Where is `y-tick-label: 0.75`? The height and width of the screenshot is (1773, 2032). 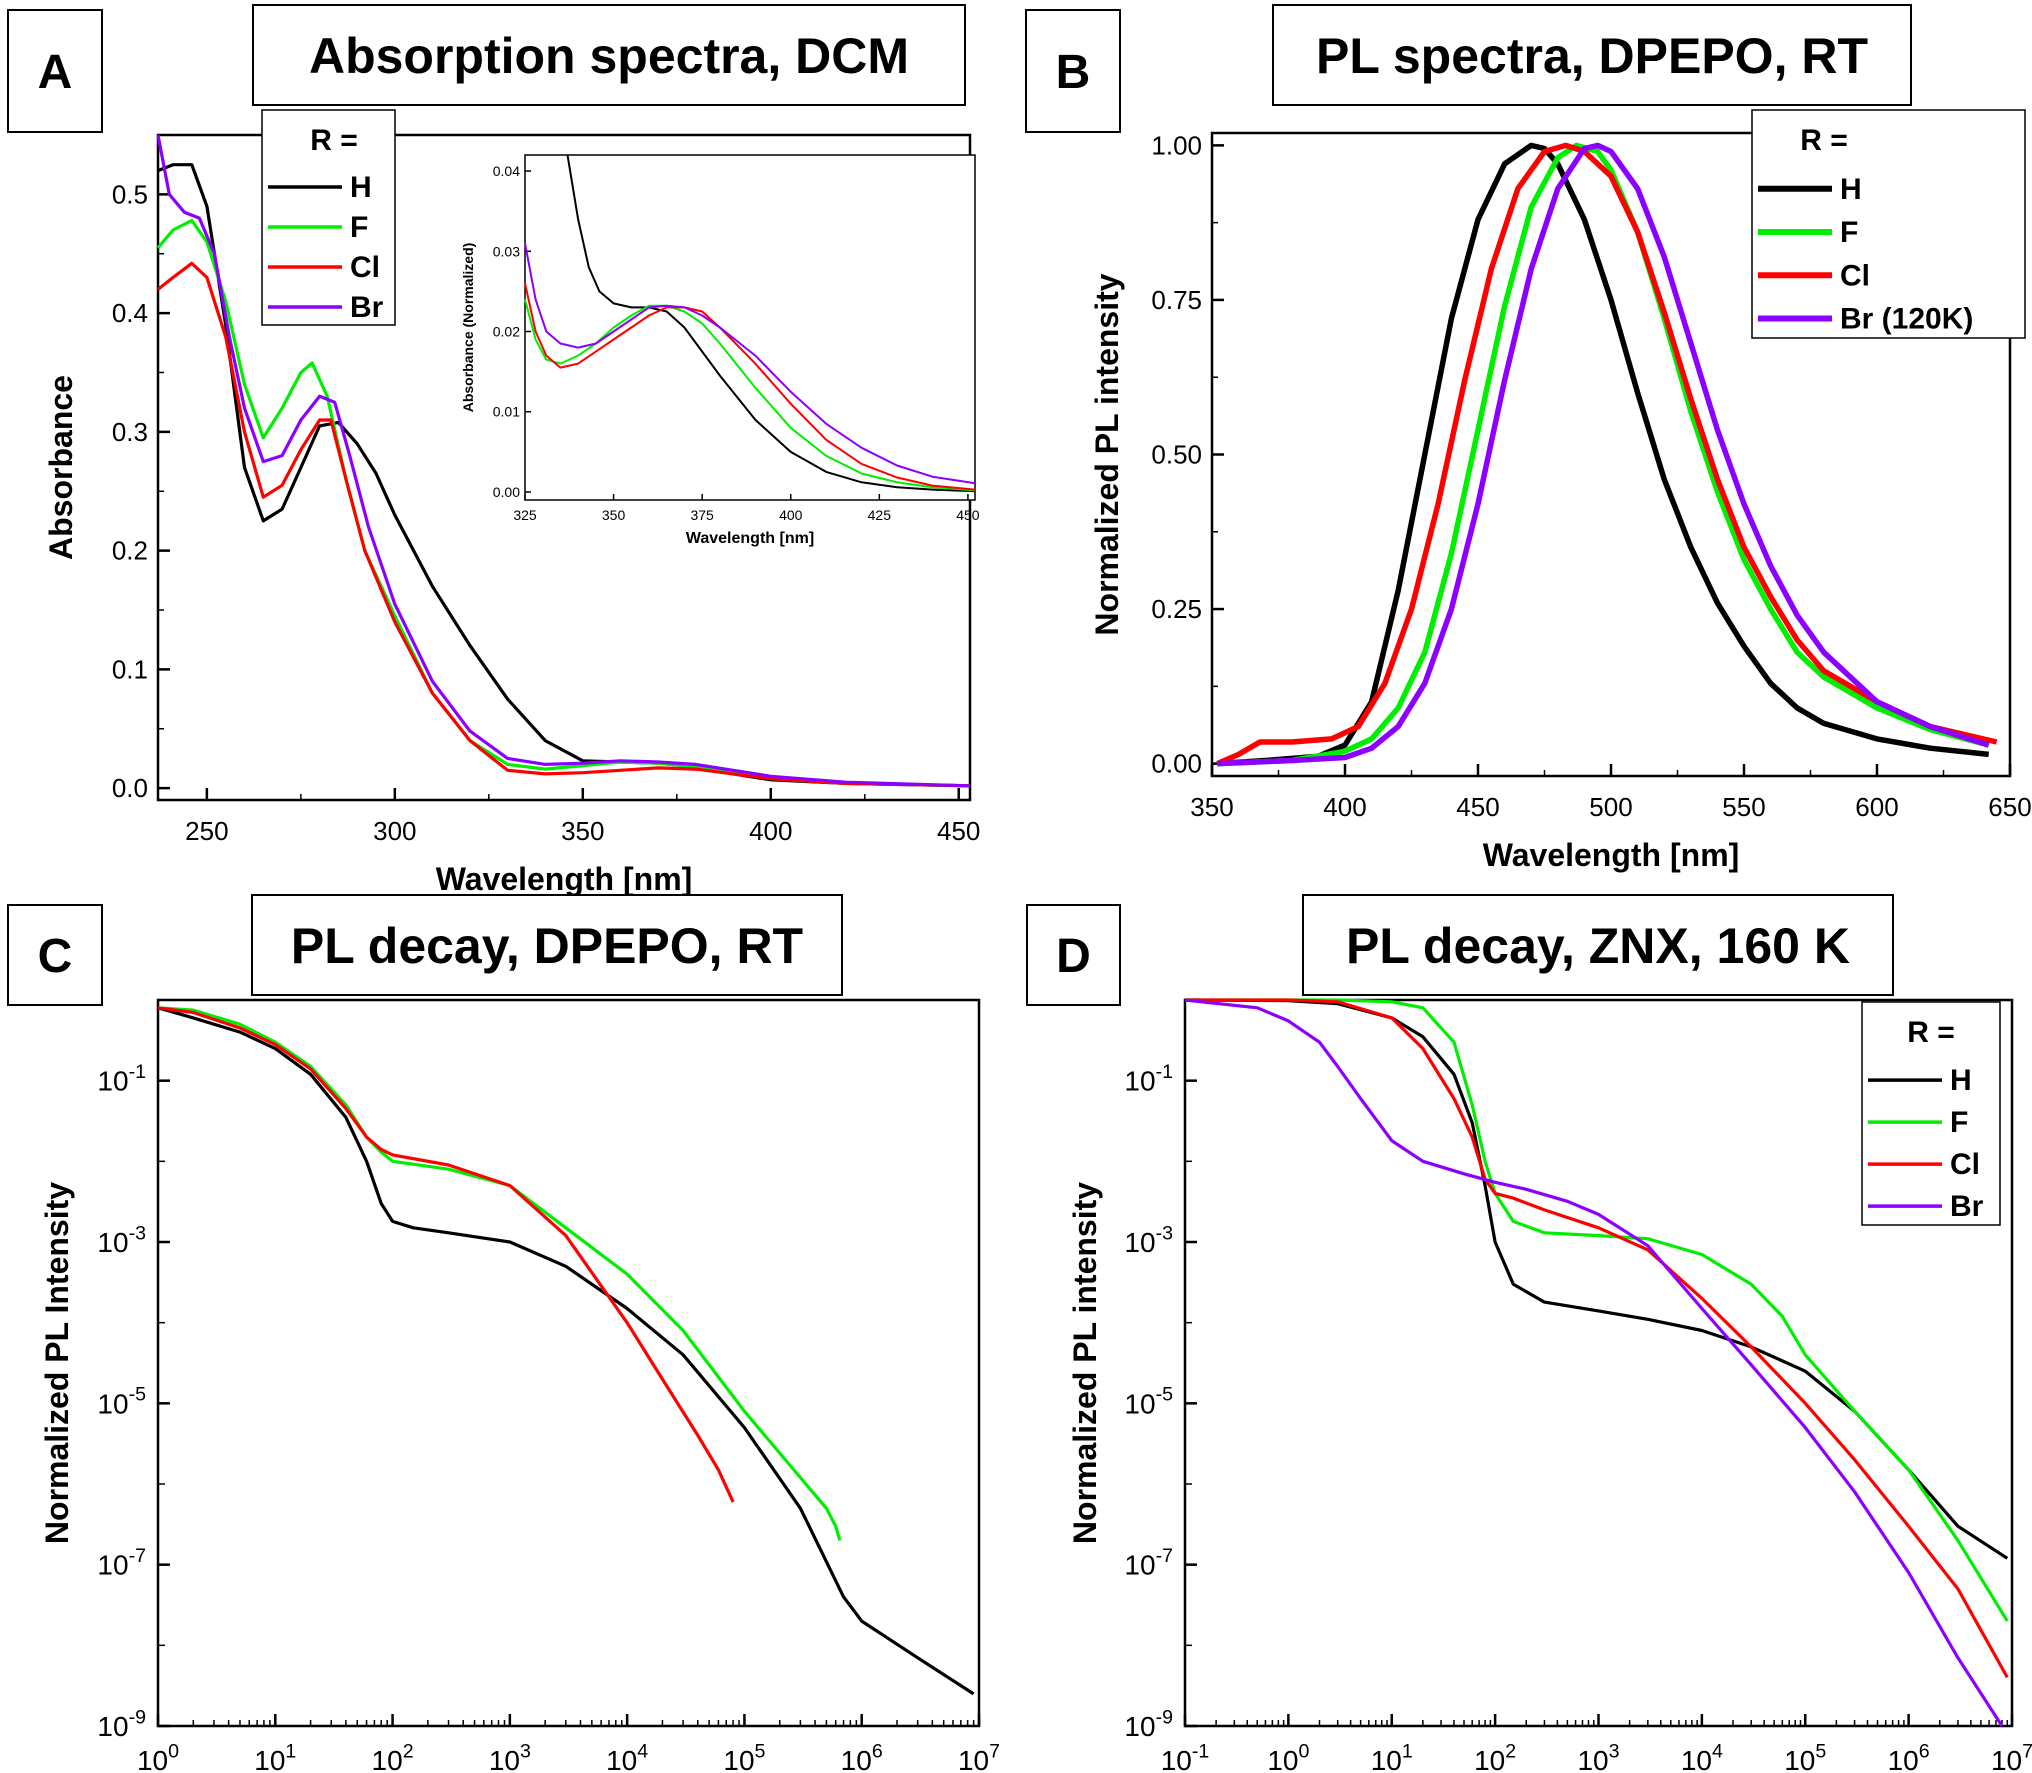
y-tick-label: 0.75 is located at coordinates (1176, 300).